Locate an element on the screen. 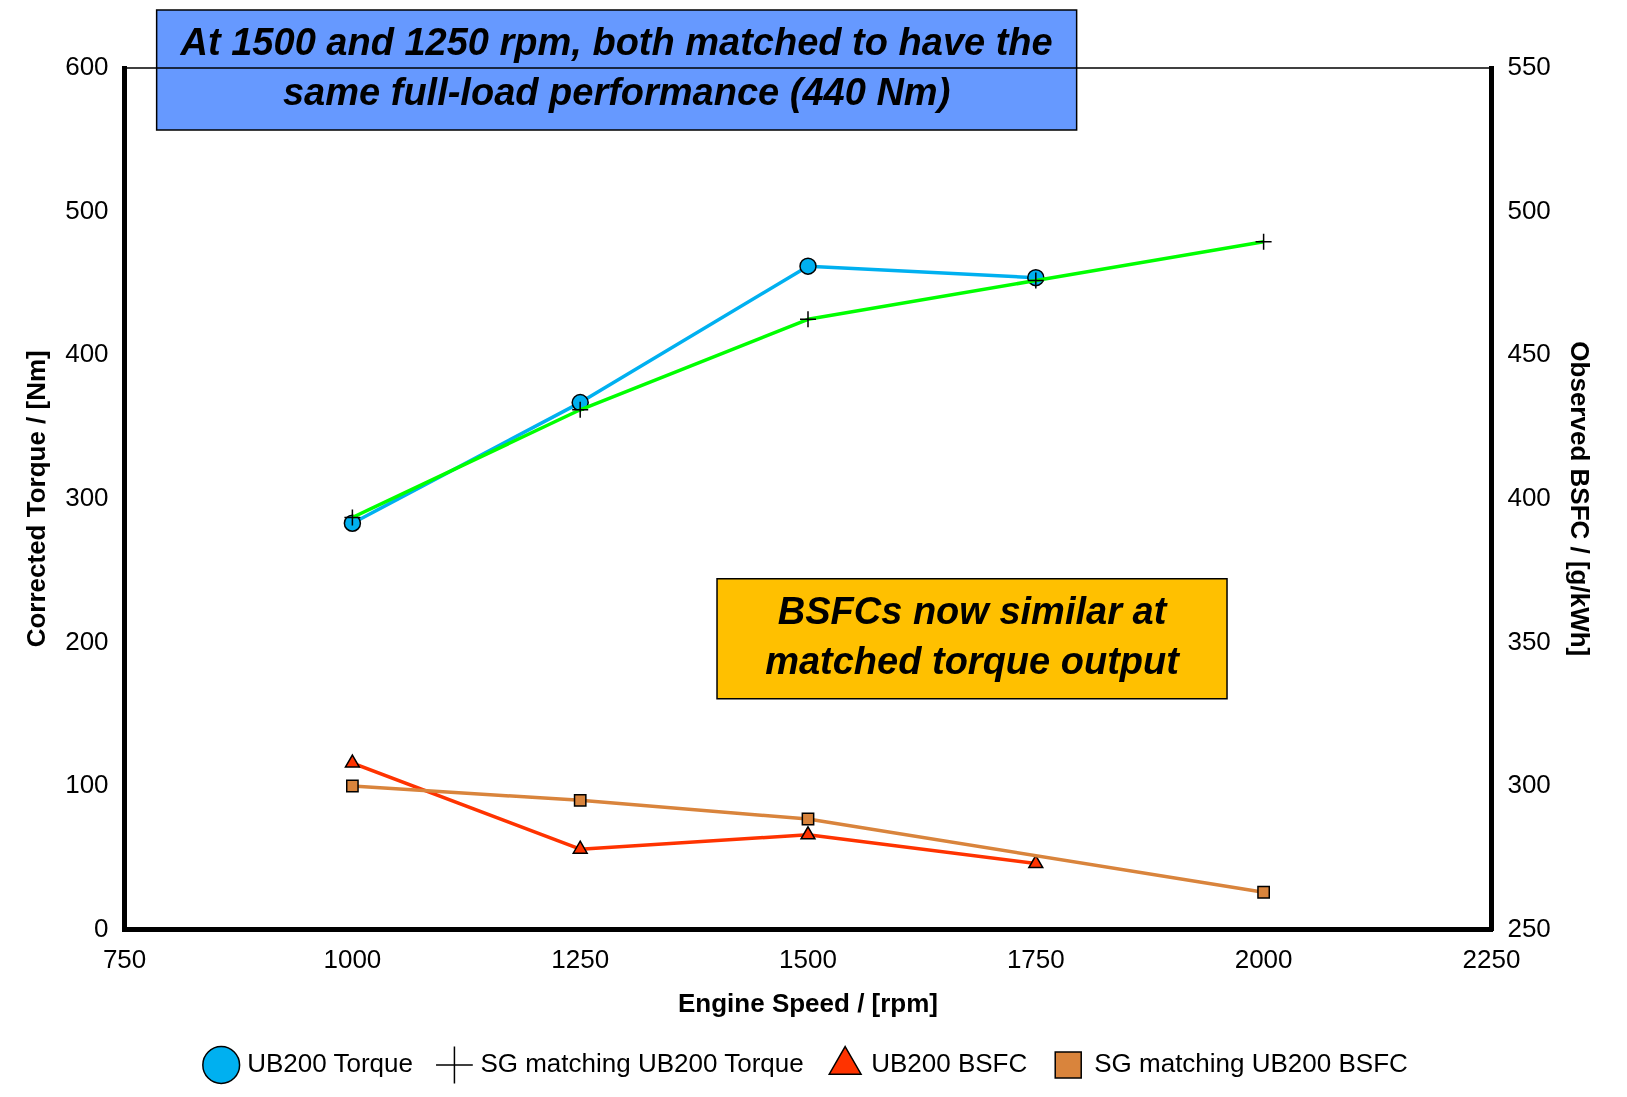  y2-tick-label: 350 is located at coordinates (1529, 640).